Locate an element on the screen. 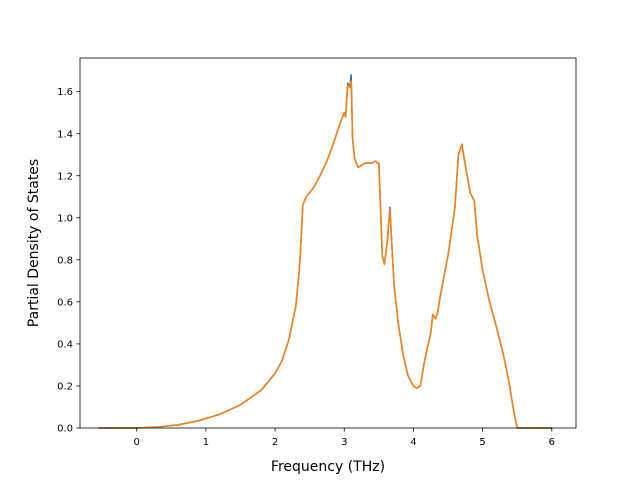  x-tick-label: 6 is located at coordinates (552, 442).